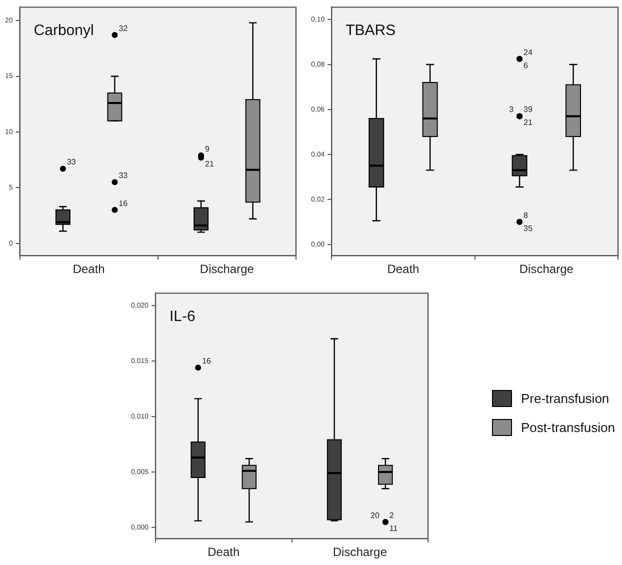 Image resolution: width=622 pixels, height=565 pixels. What do you see at coordinates (183, 316) in the screenshot?
I see `text: IL-6` at bounding box center [183, 316].